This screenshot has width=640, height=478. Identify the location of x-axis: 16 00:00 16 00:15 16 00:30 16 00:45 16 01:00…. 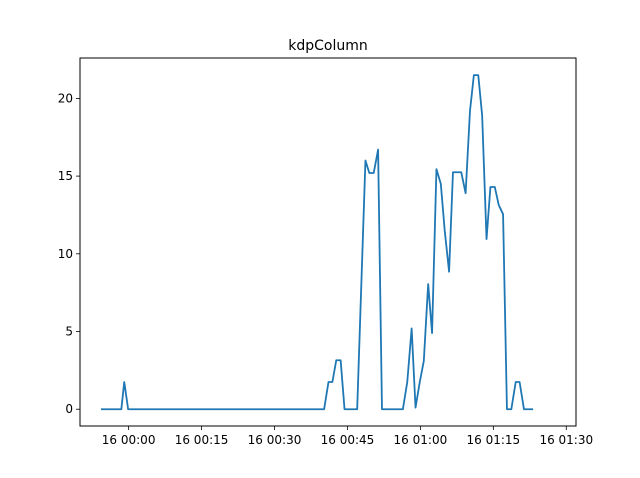
(347, 436).